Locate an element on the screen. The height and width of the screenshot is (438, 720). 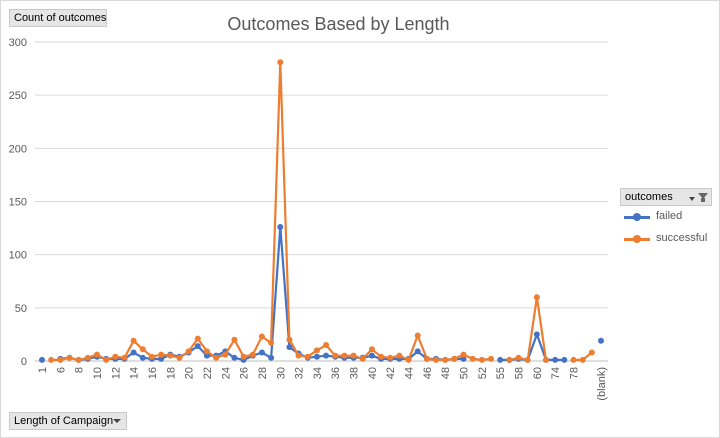
x-tick-label: 30 is located at coordinates (281, 373).